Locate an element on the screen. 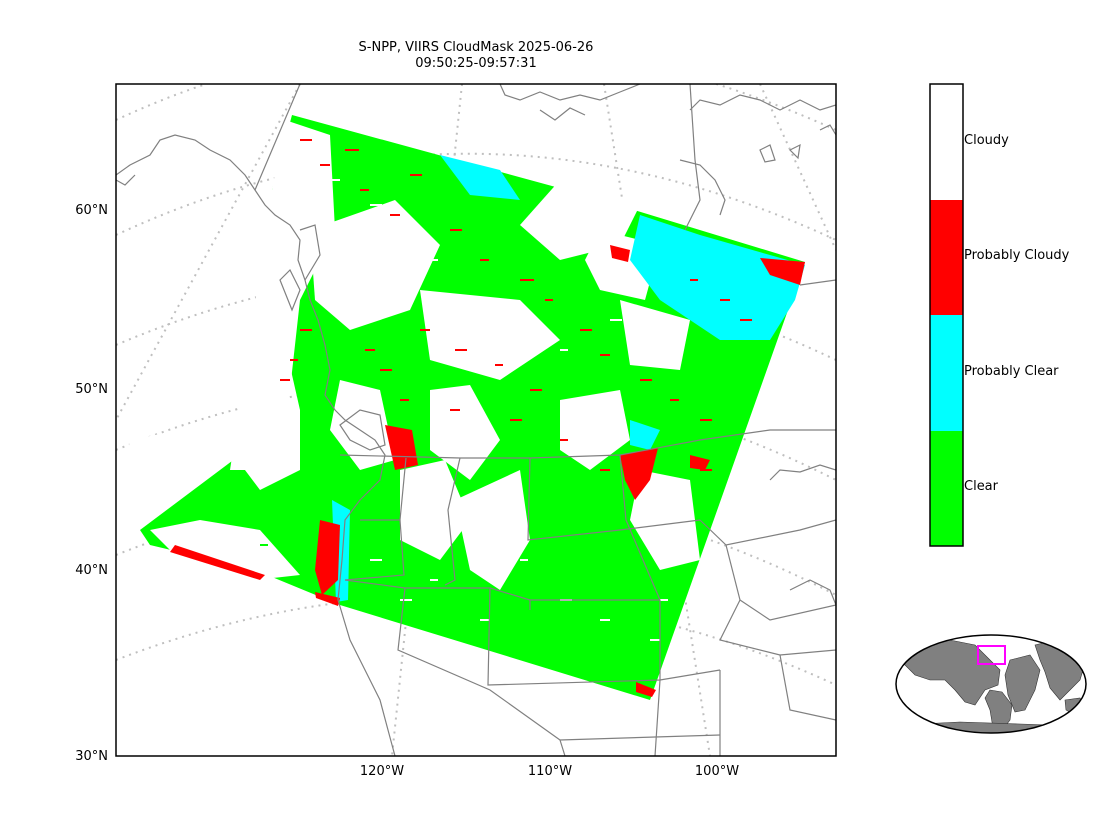 The image size is (1120, 840). colorbar-probably-cloudy is located at coordinates (946, 257).